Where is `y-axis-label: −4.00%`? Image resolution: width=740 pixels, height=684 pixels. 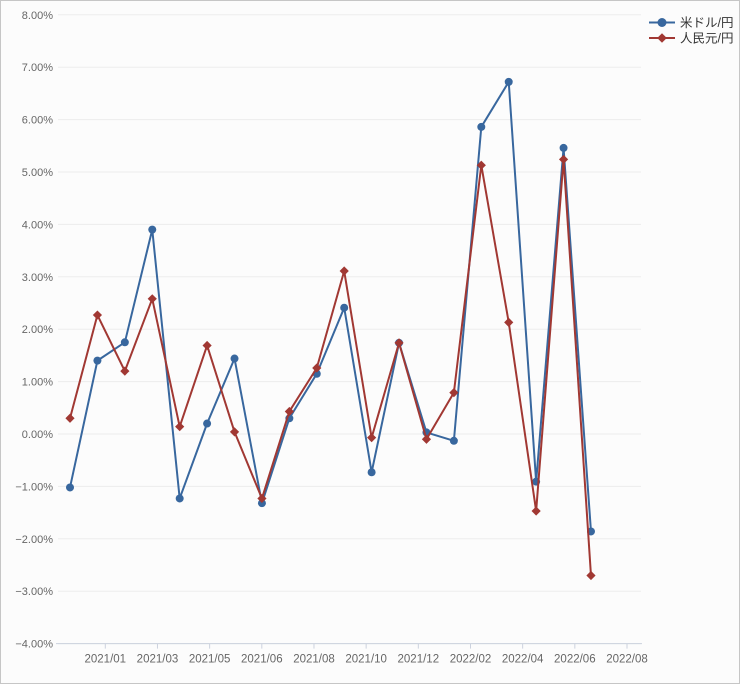
y-axis-label: −4.00% is located at coordinates (34, 645).